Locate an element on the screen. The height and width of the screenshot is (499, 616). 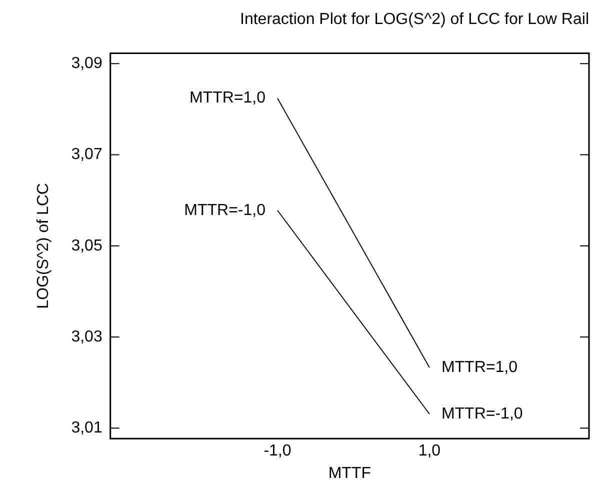
x-tick-label: -1,0 is located at coordinates (278, 451).